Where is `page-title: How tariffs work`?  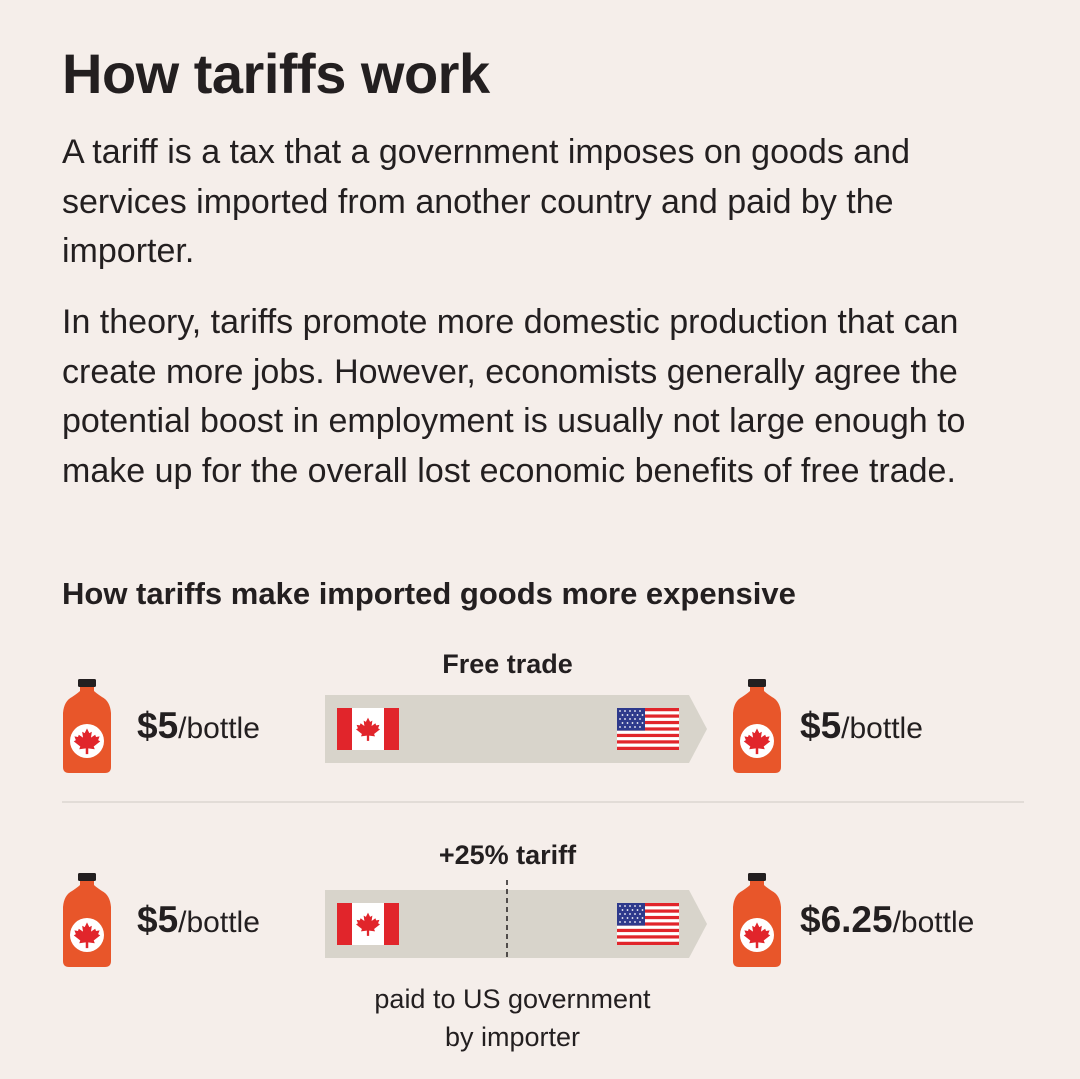 page-title: How tariffs work is located at coordinates (276, 73).